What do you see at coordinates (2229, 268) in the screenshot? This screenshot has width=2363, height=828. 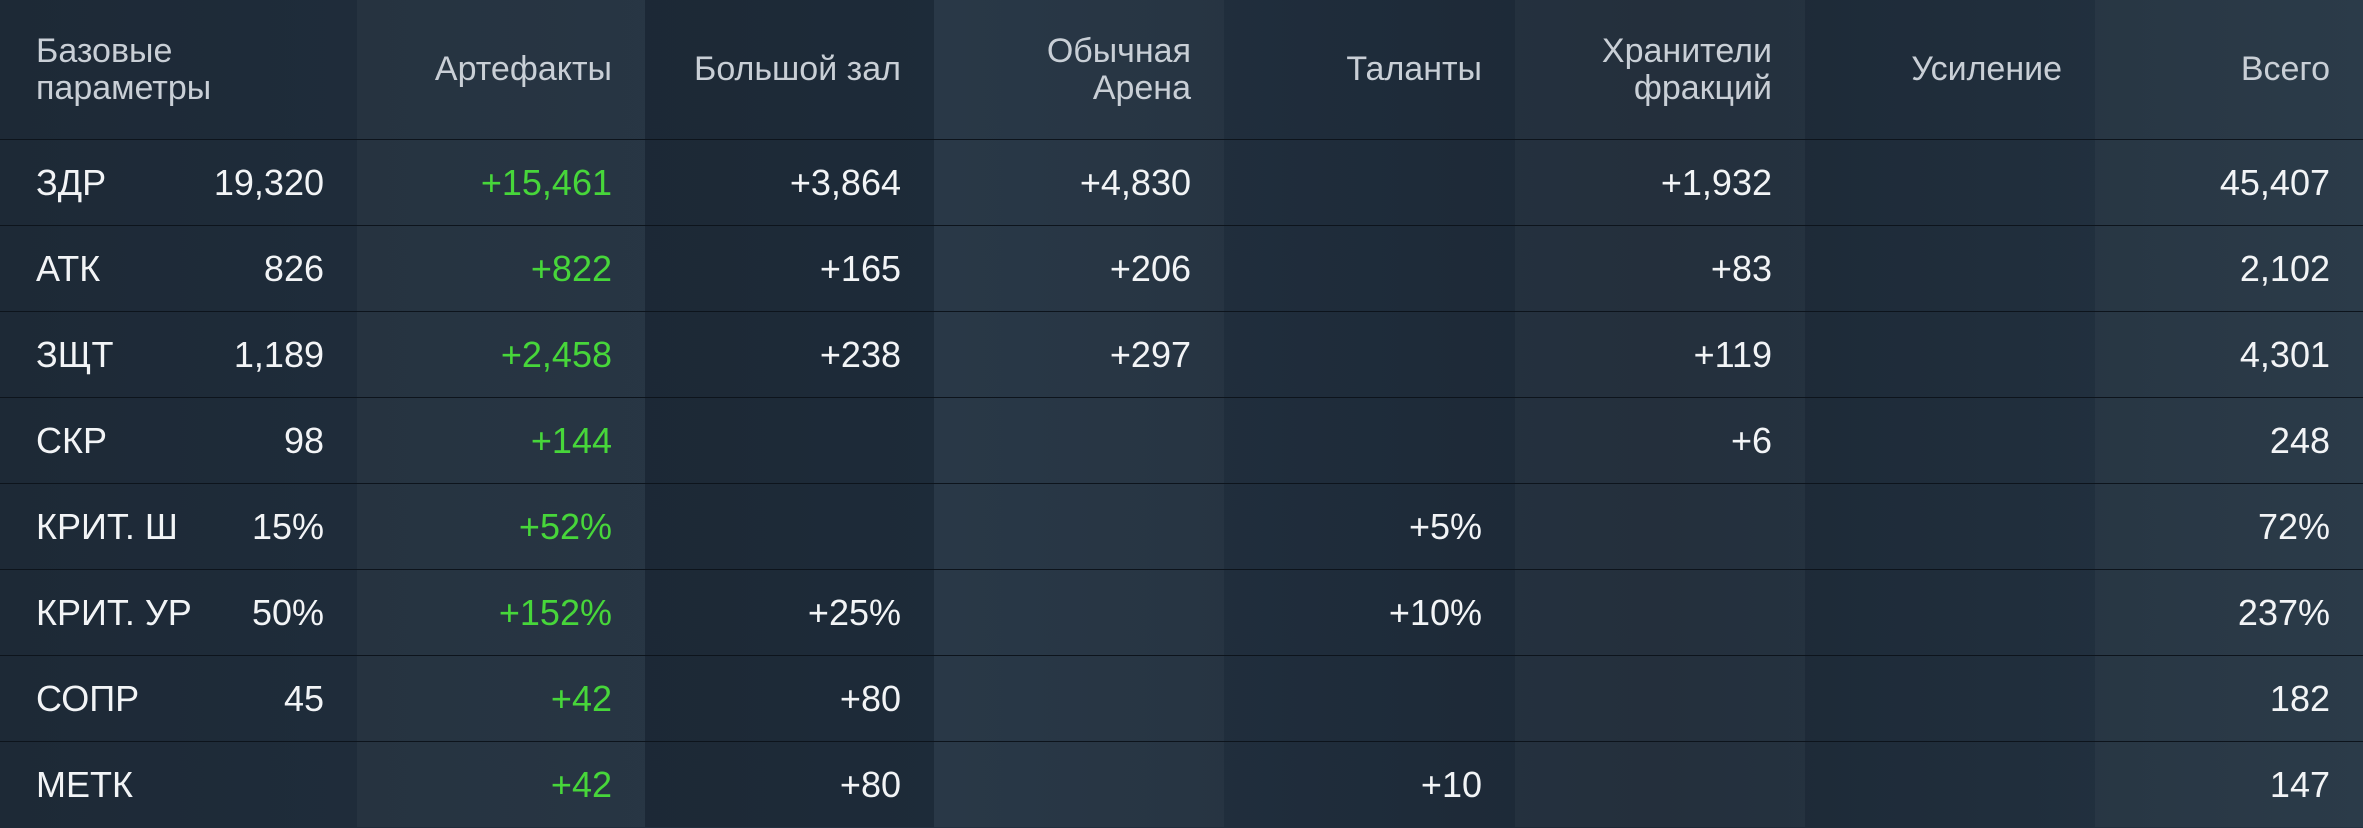 I see `value-cell: 2,102` at bounding box center [2229, 268].